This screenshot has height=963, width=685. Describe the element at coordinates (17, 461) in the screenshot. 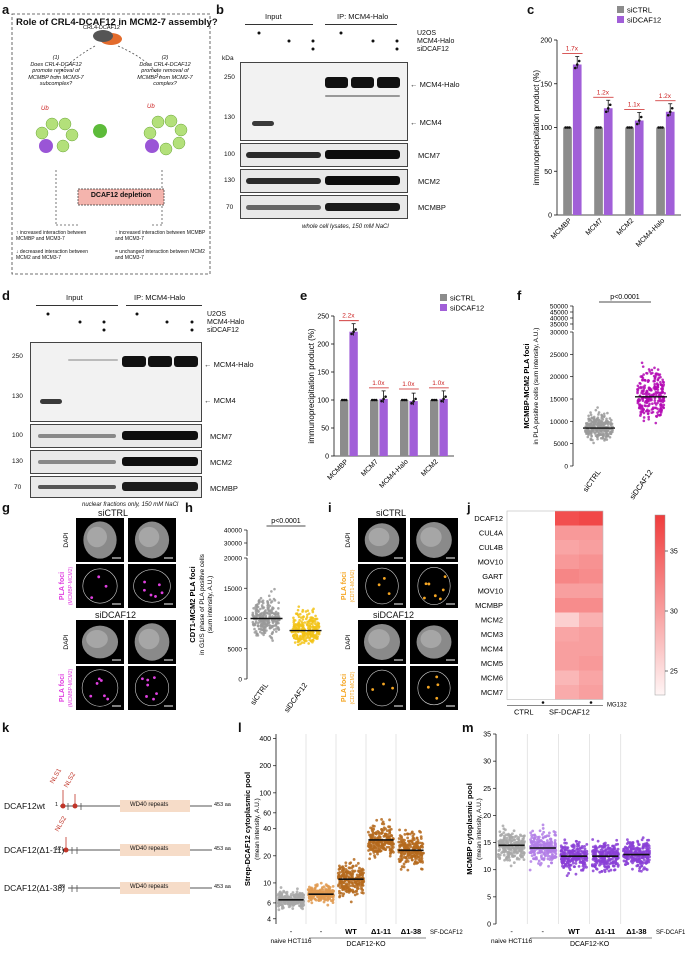

I see `d-marker-130b: 130` at that location.